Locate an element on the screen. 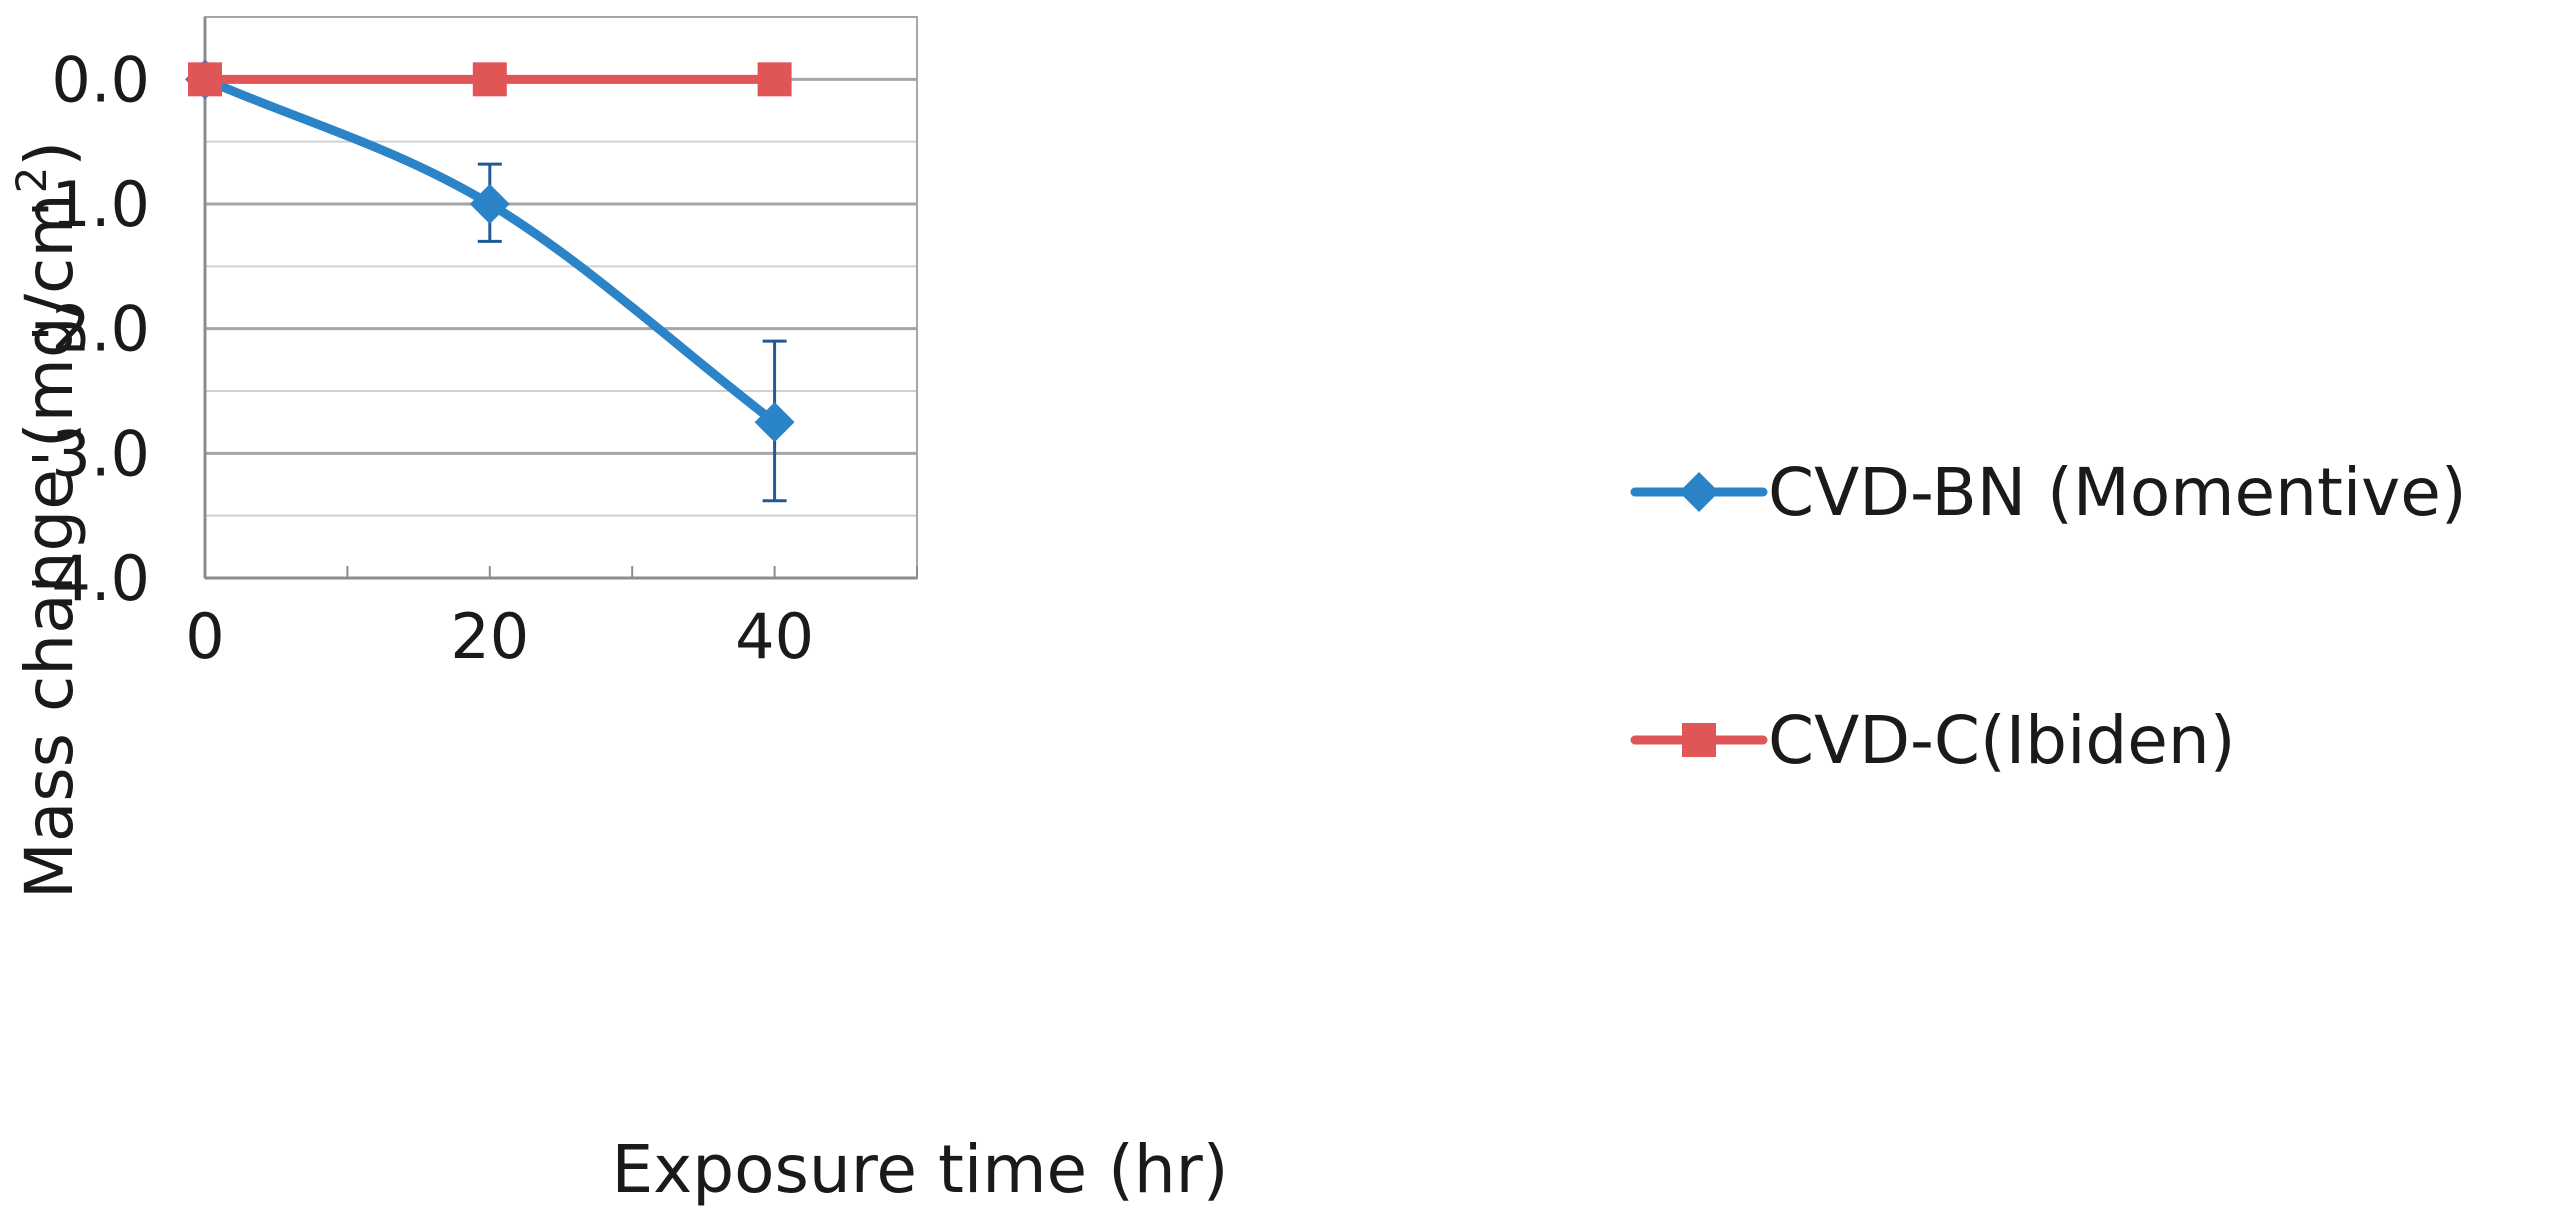 The width and height of the screenshot is (2549, 1218). series-layer is located at coordinates (490, 281).